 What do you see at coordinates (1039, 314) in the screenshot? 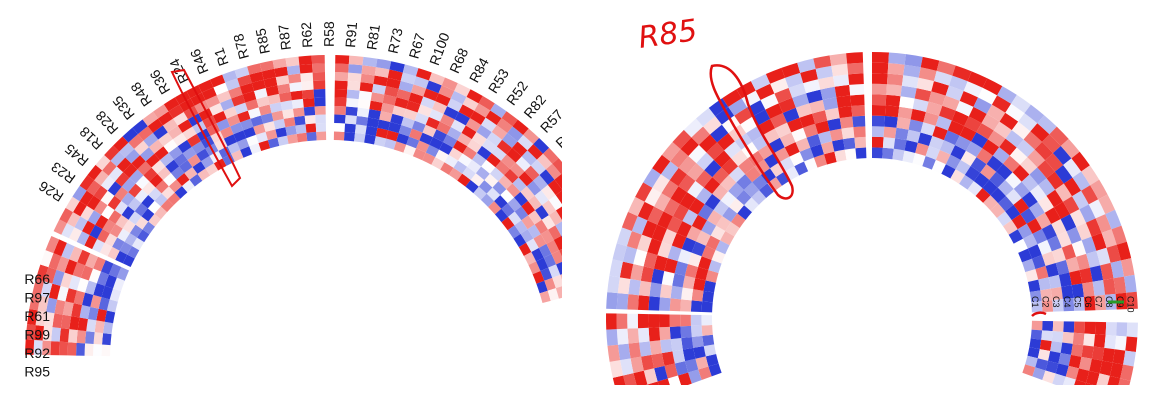
I see `c1-red-underline` at bounding box center [1039, 314].